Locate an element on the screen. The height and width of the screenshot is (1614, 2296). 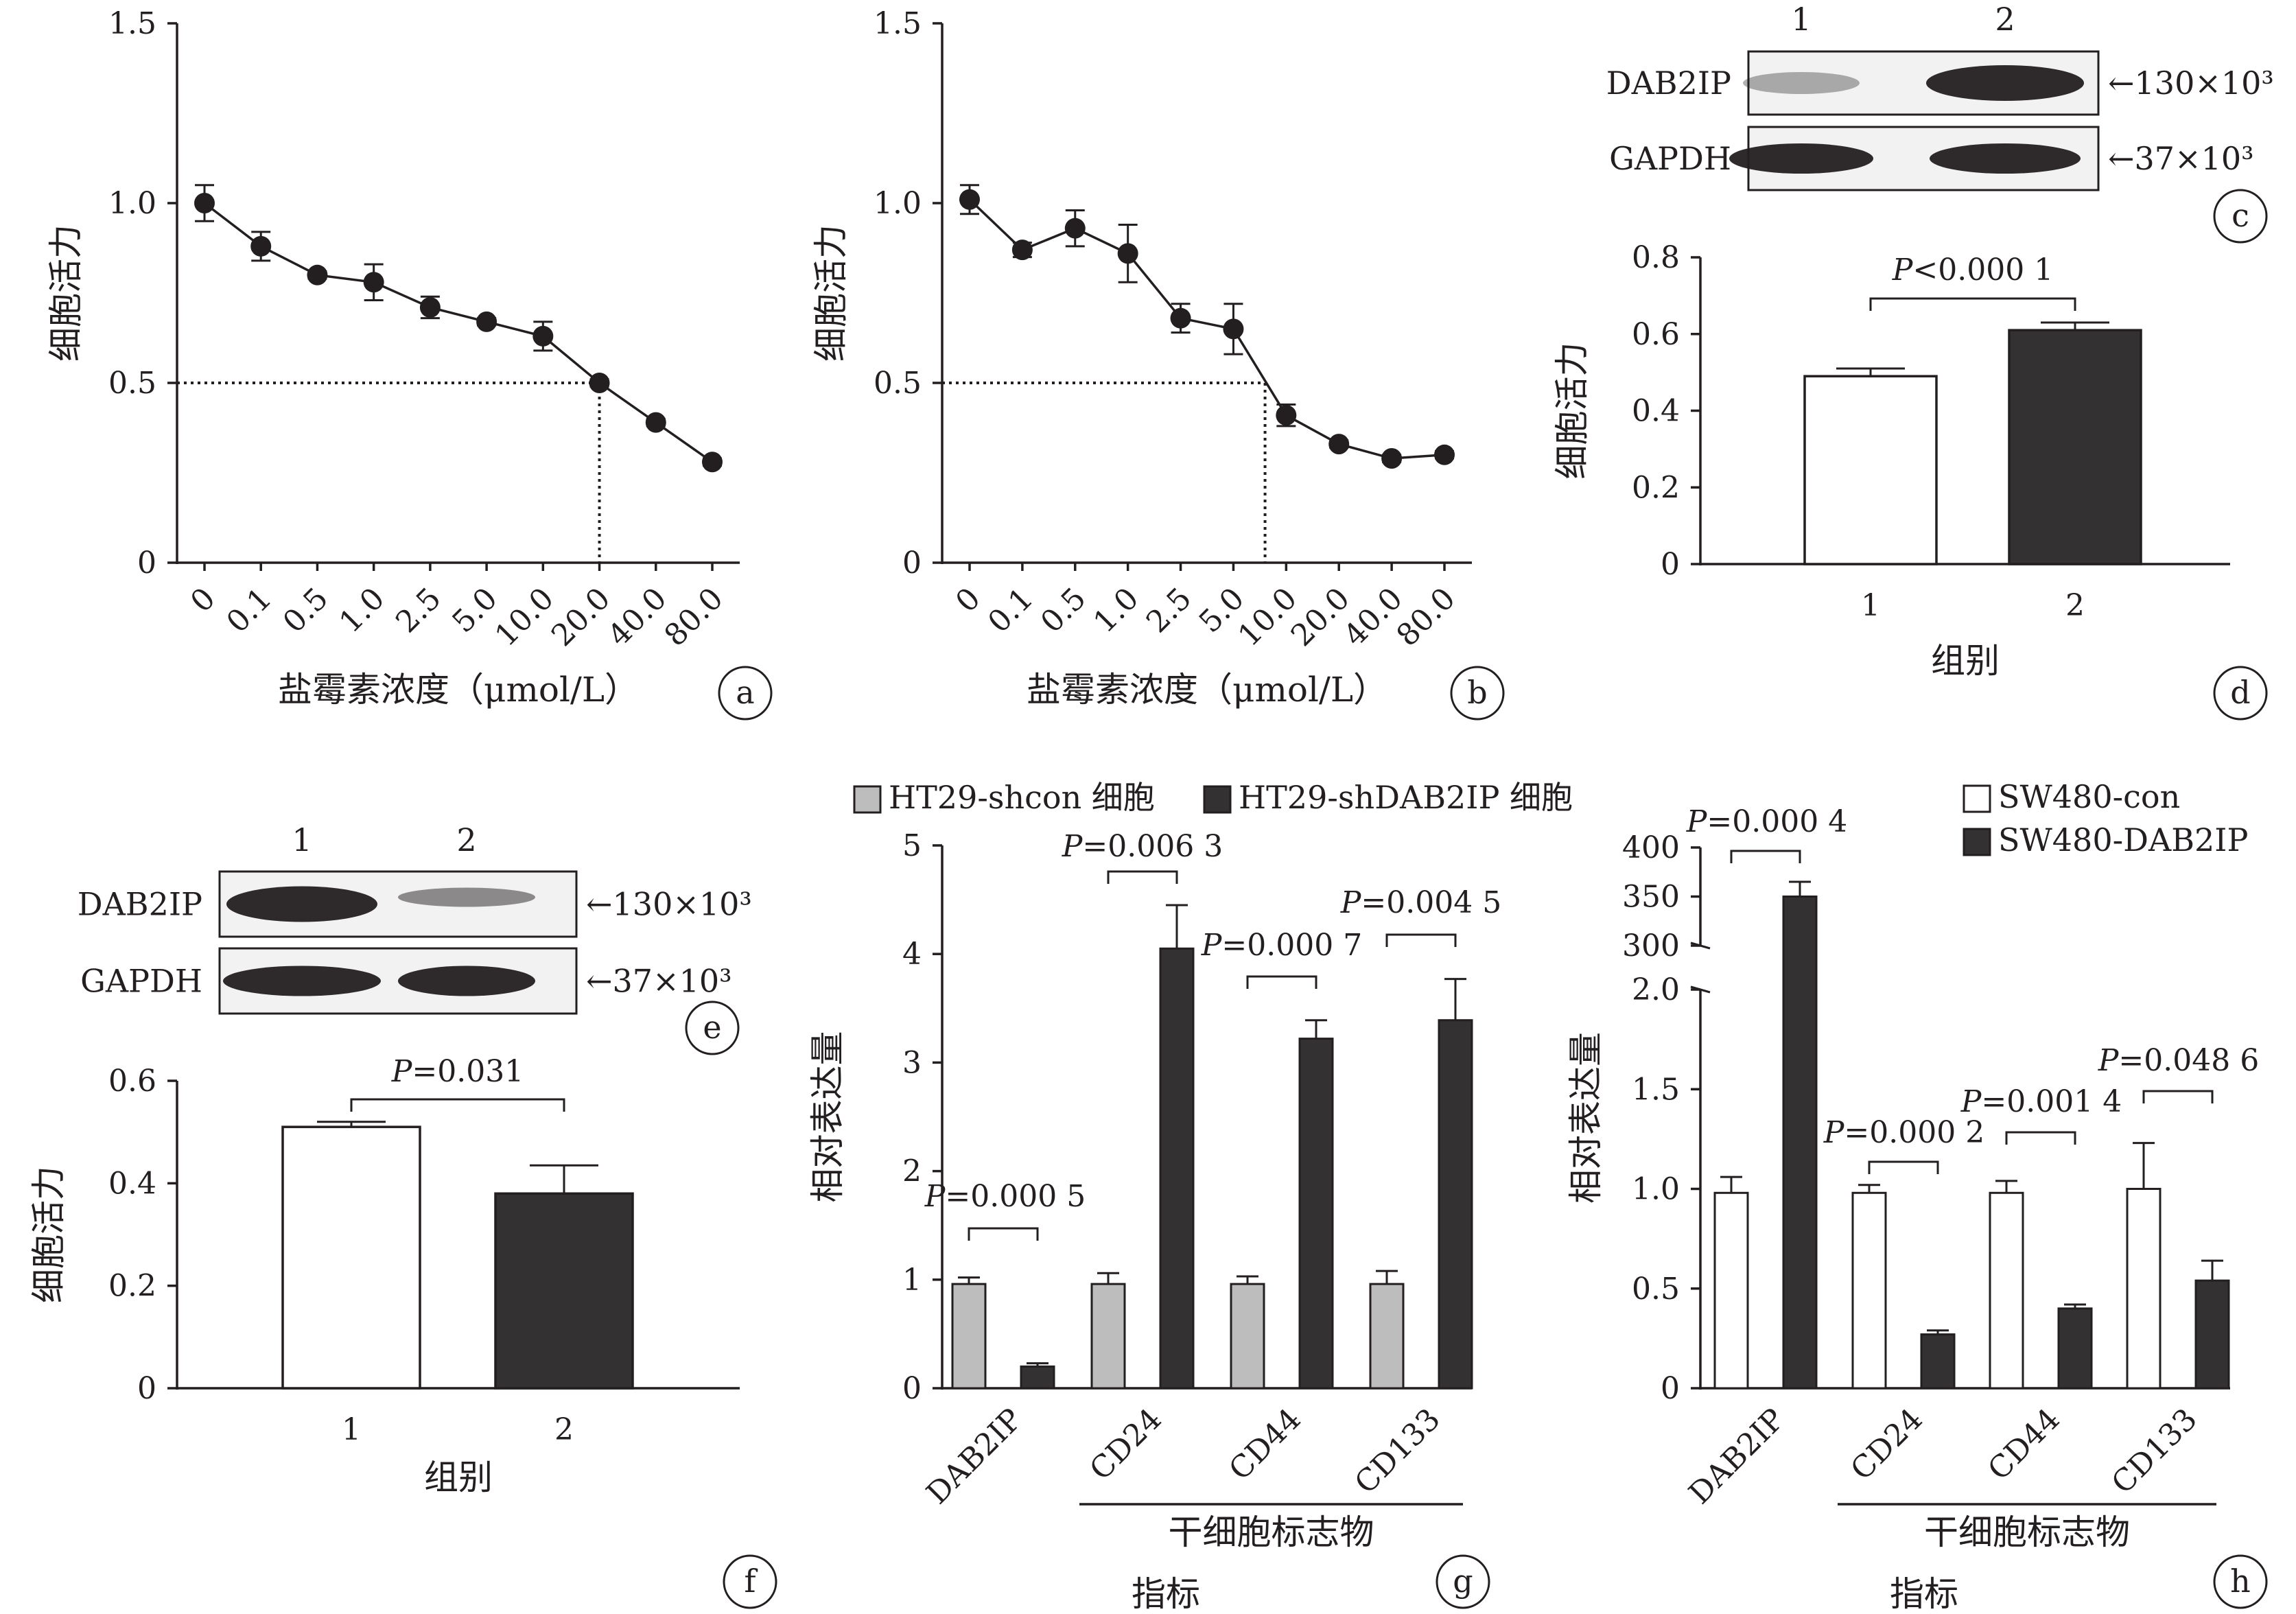
y-tick-label: 0 is located at coordinates (912, 563).